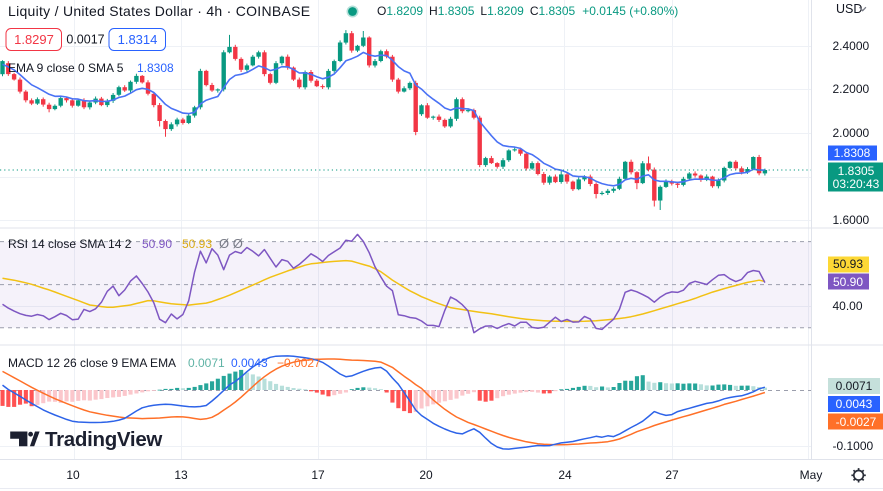  Describe the element at coordinates (70, 244) in the screenshot. I see `svg-text: RSI 14 close SMA 14 2` at that location.